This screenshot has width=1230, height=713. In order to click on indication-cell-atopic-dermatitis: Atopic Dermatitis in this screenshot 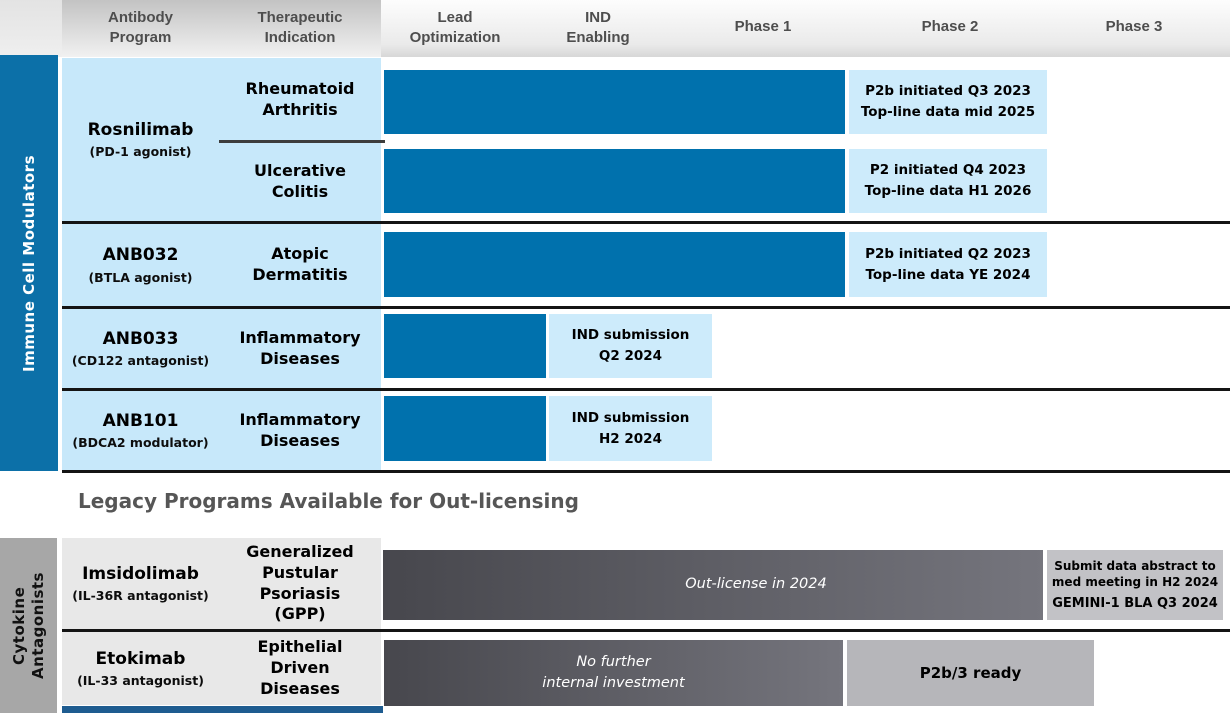, I will do `click(300, 265)`.